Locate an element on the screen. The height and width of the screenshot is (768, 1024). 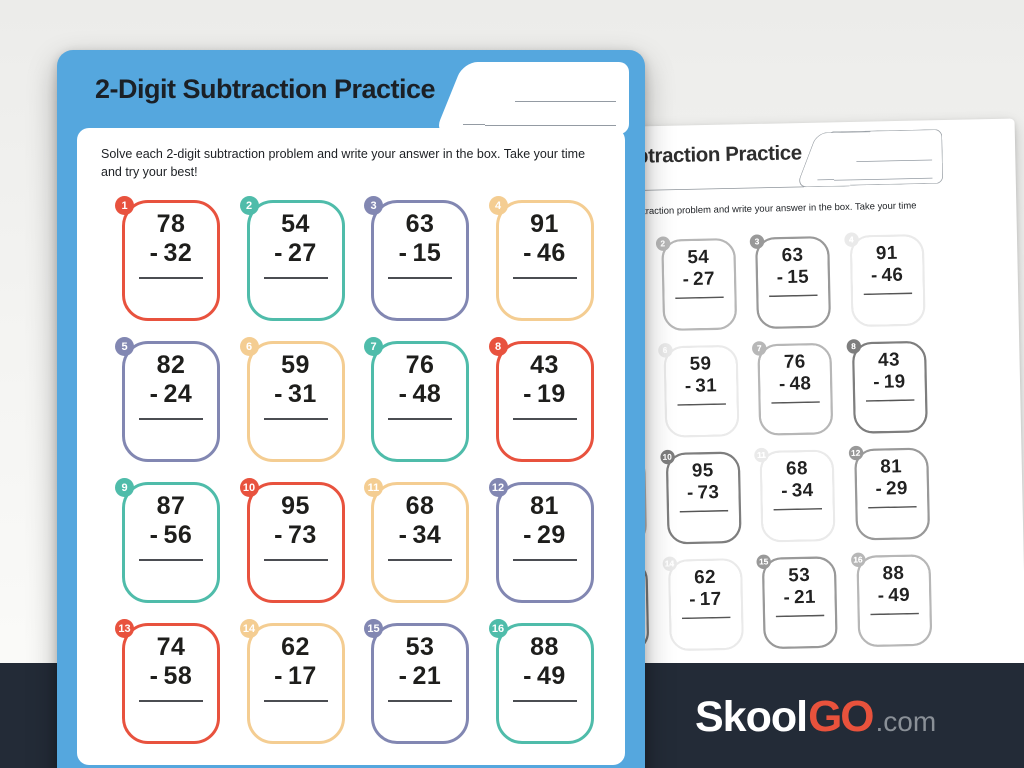
problem-card: 10 95-73 is located at coordinates (292, 540).